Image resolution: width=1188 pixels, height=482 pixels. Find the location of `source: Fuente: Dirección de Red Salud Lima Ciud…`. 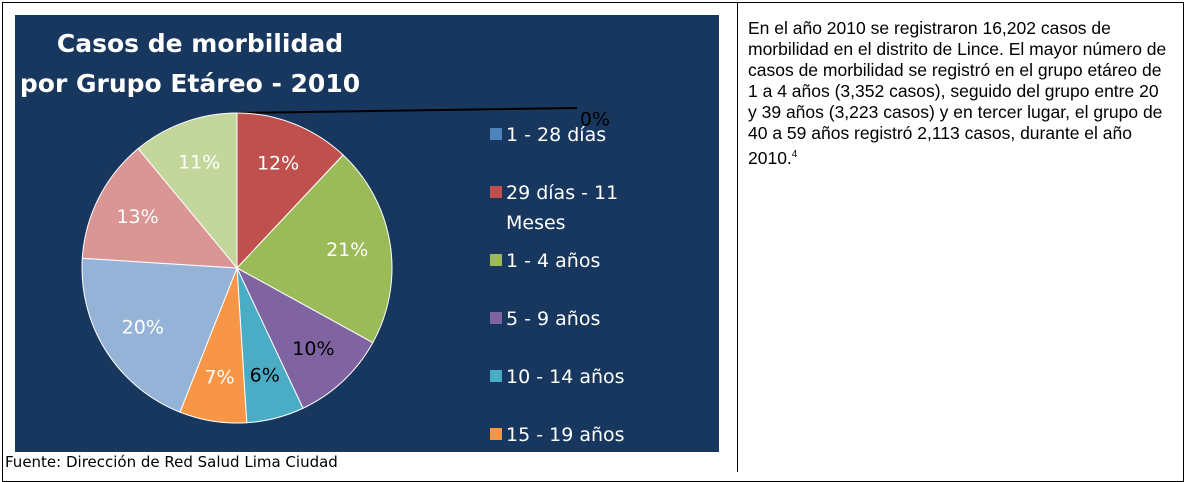

source: Fuente: Dirección de Red Salud Lima Ciud… is located at coordinates (171, 462).